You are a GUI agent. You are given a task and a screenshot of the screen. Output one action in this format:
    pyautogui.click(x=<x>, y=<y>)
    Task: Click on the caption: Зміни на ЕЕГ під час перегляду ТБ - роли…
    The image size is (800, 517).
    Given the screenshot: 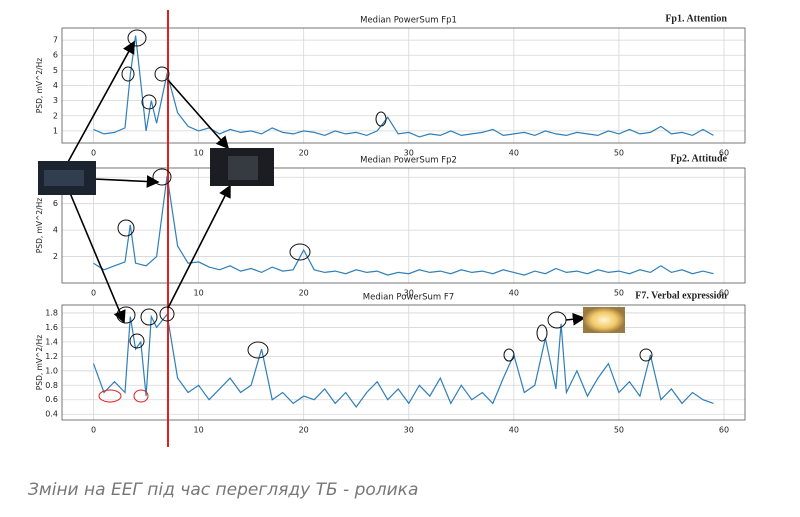 What is the action you would take?
    pyautogui.click(x=223, y=490)
    